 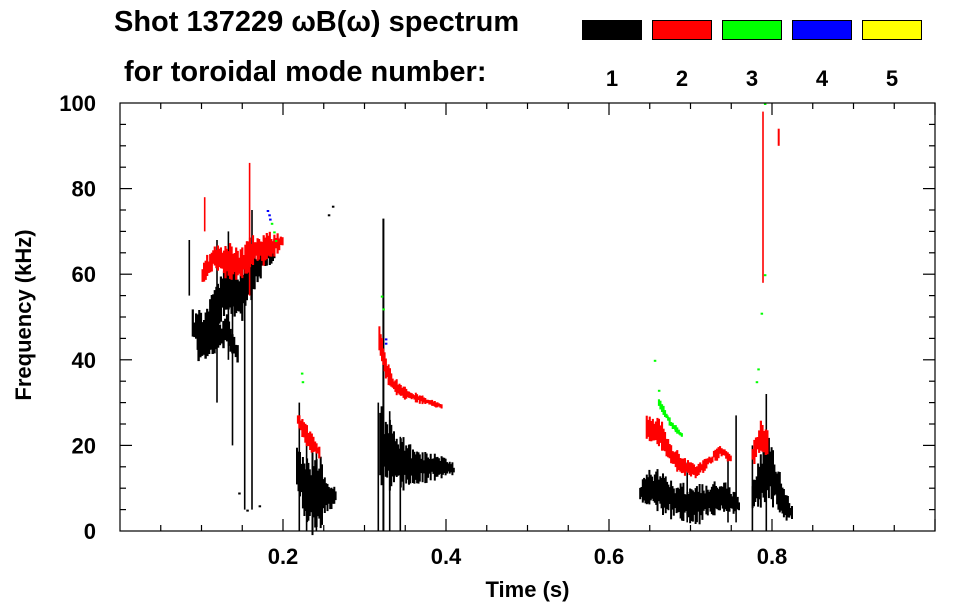 I want to click on y-tick-label-100: 100, so click(x=77, y=103).